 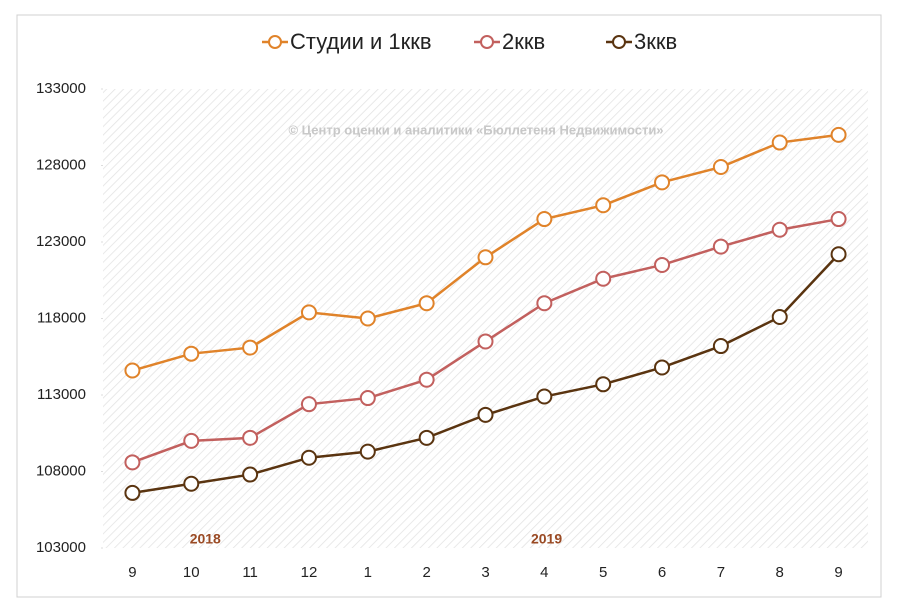 What do you see at coordinates (61, 317) in the screenshot?
I see `y-tick-label: 118000` at bounding box center [61, 317].